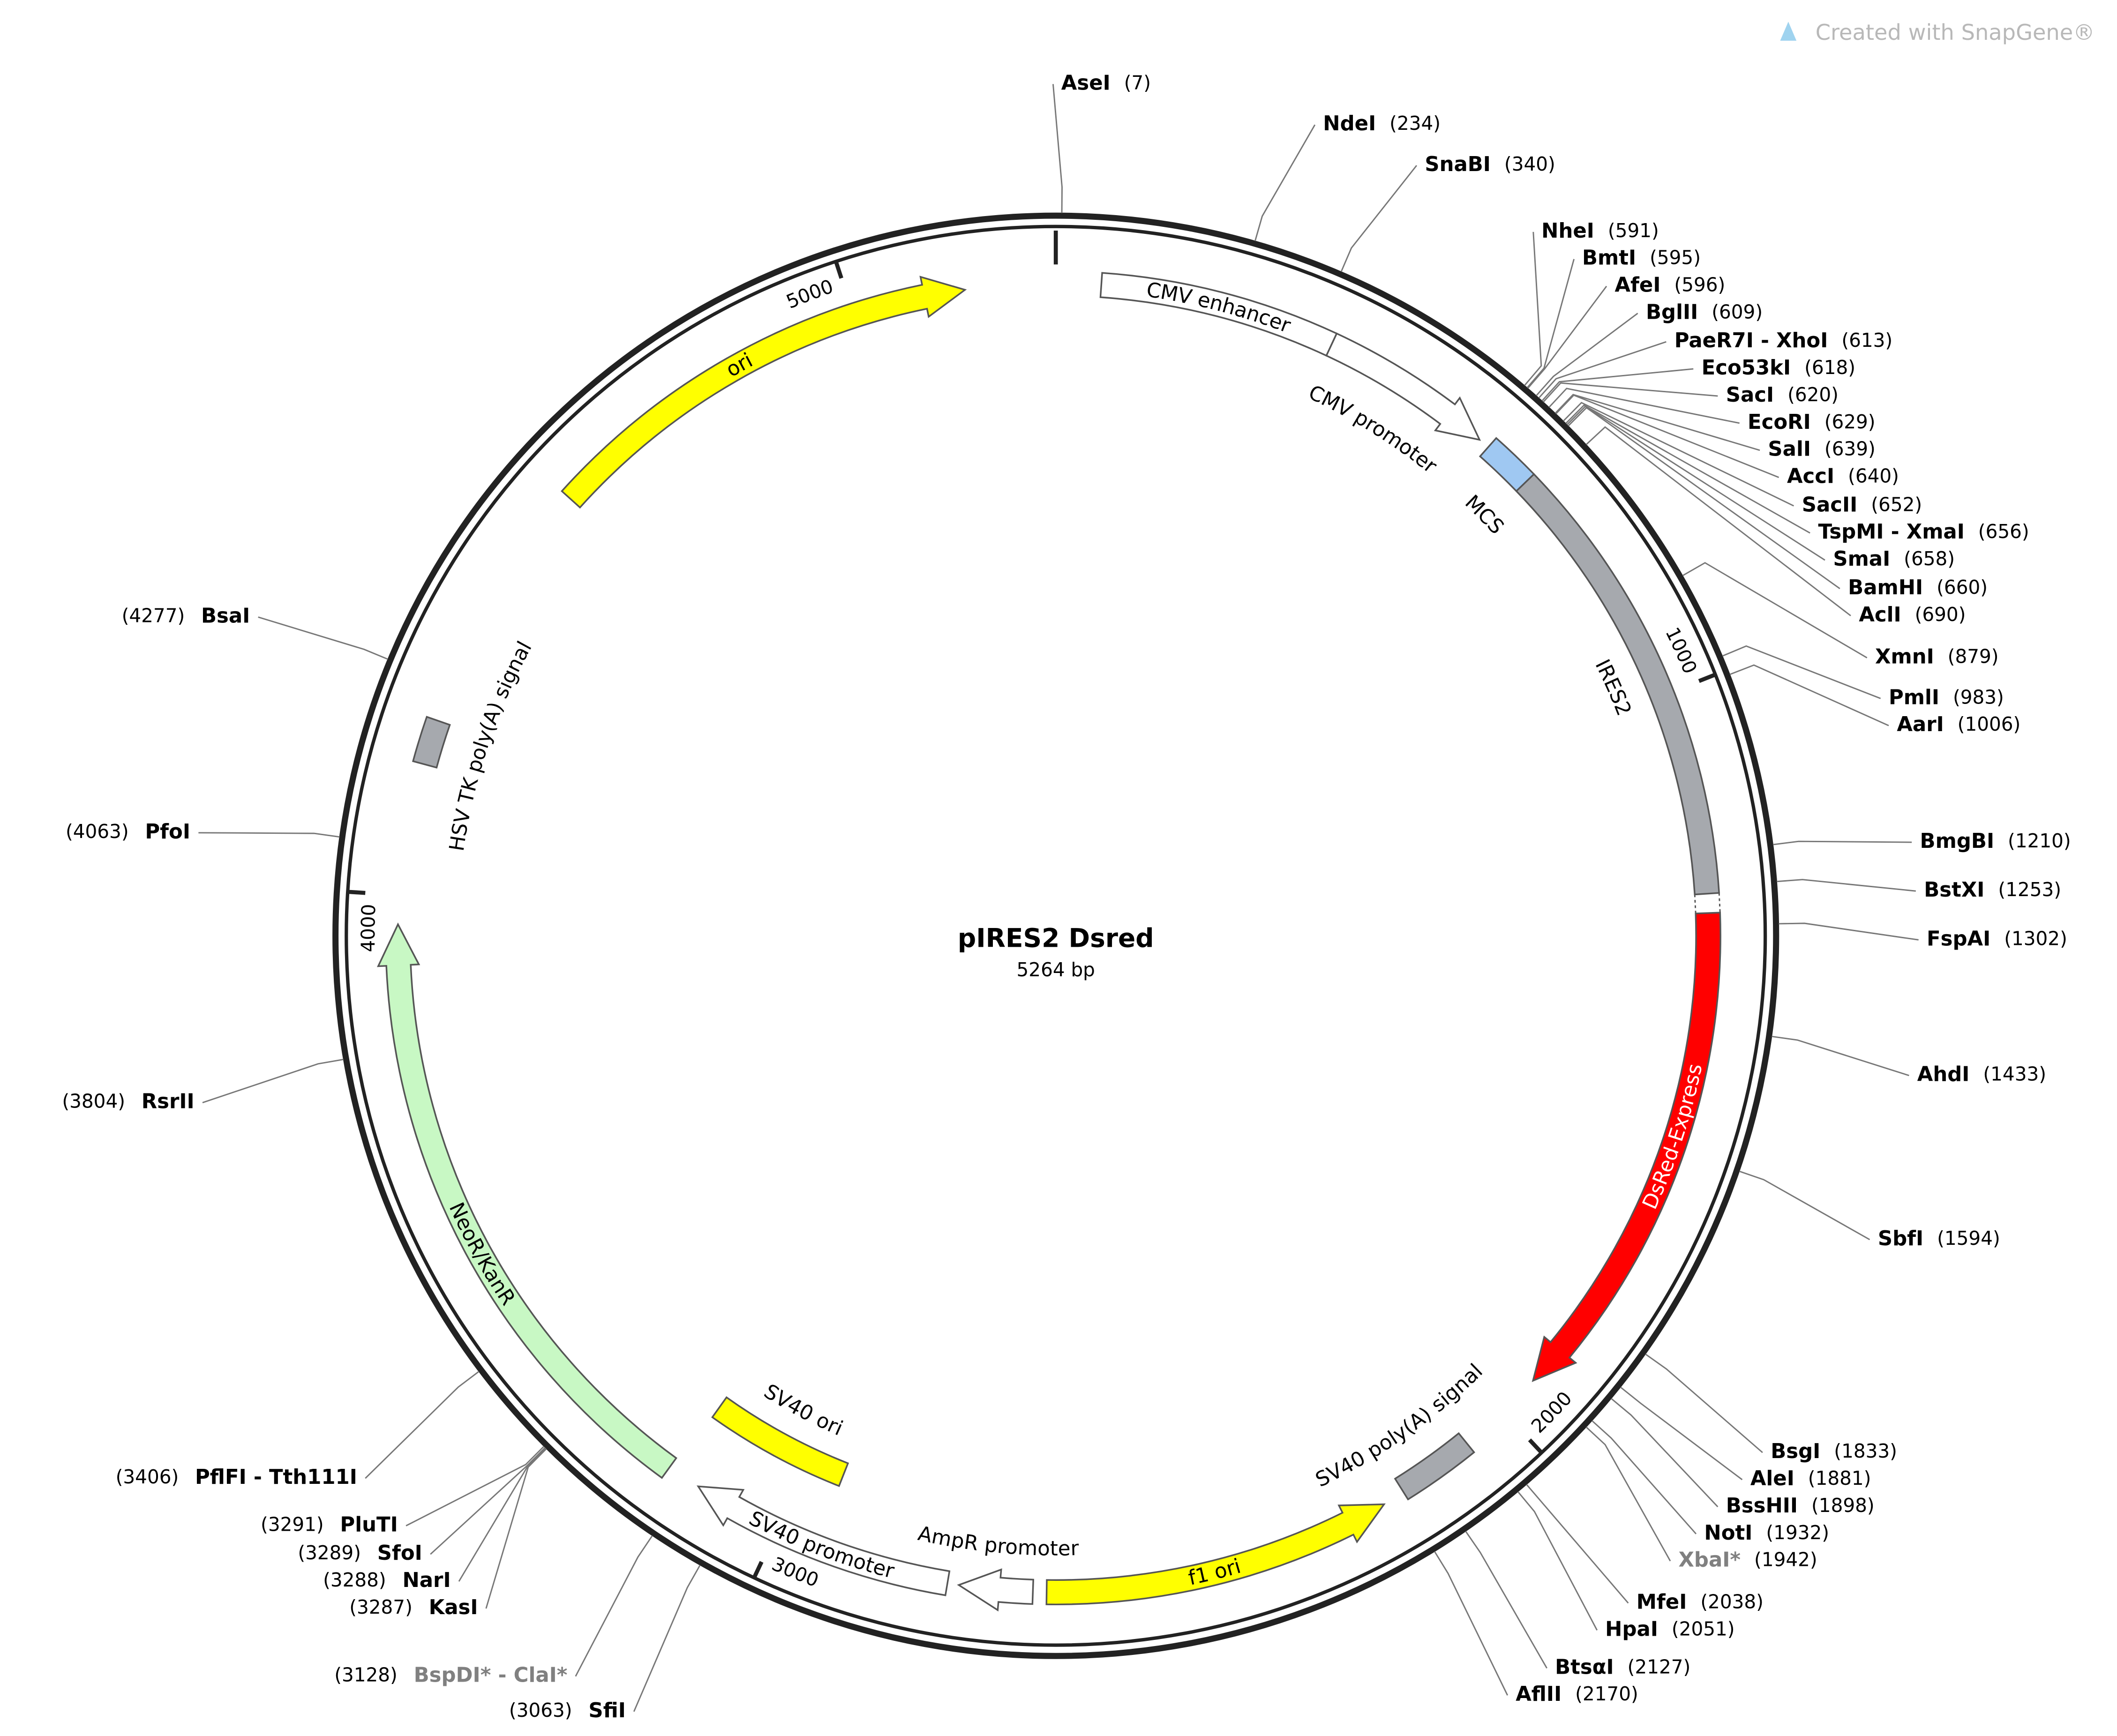 This screenshot has height=1736, width=2117. Describe the element at coordinates (1699, 285) in the screenshot. I see `site-position: (596)` at that location.